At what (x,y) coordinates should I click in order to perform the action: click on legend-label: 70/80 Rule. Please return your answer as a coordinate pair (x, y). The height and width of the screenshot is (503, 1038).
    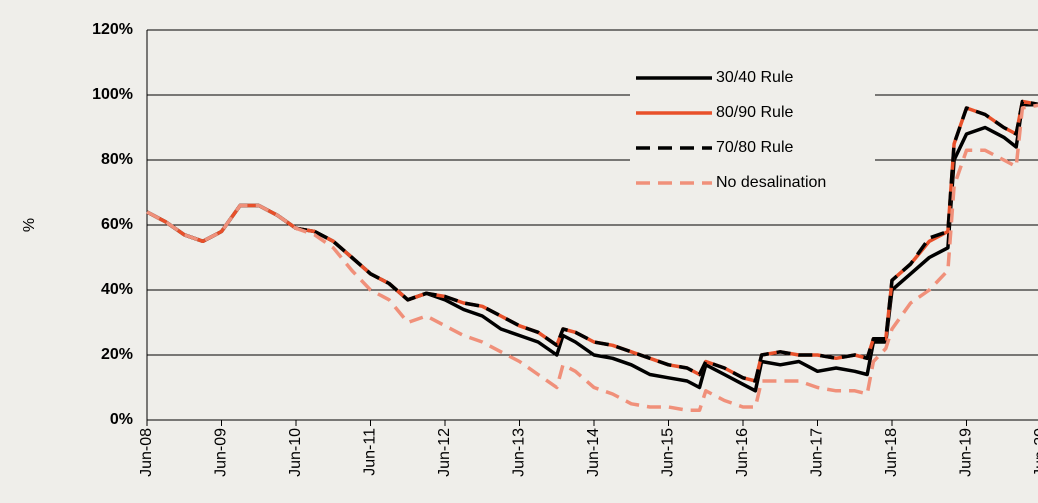
    Looking at the image, I should click on (754, 147).